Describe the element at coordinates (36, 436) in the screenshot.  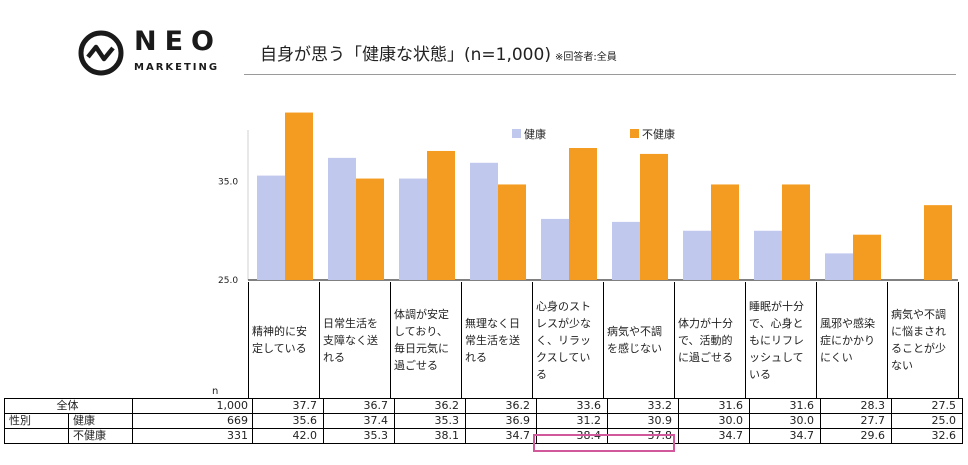
I see `row-group` at that location.